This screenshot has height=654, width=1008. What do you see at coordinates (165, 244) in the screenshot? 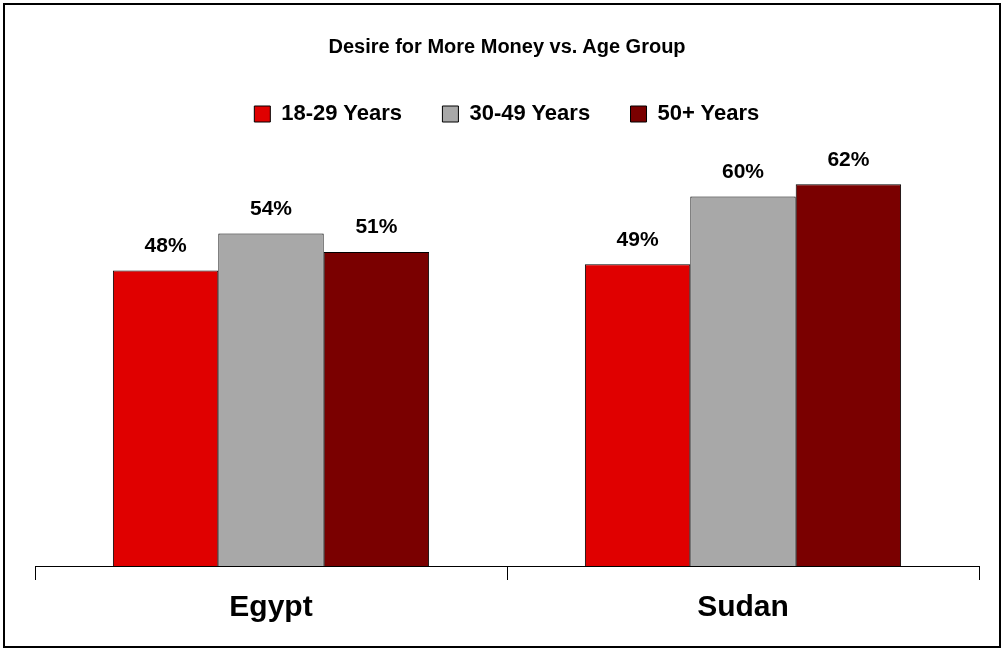
I see `data-label: 48%` at bounding box center [165, 244].